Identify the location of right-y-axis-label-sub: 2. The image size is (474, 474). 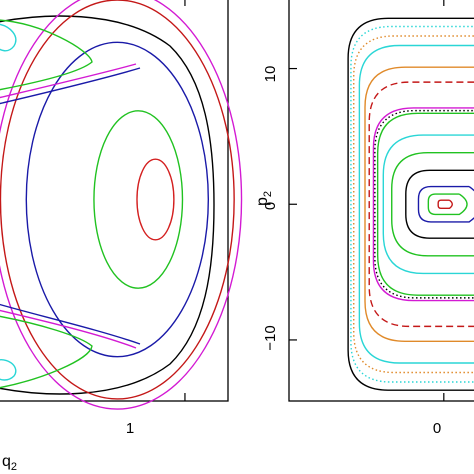
(268, 194).